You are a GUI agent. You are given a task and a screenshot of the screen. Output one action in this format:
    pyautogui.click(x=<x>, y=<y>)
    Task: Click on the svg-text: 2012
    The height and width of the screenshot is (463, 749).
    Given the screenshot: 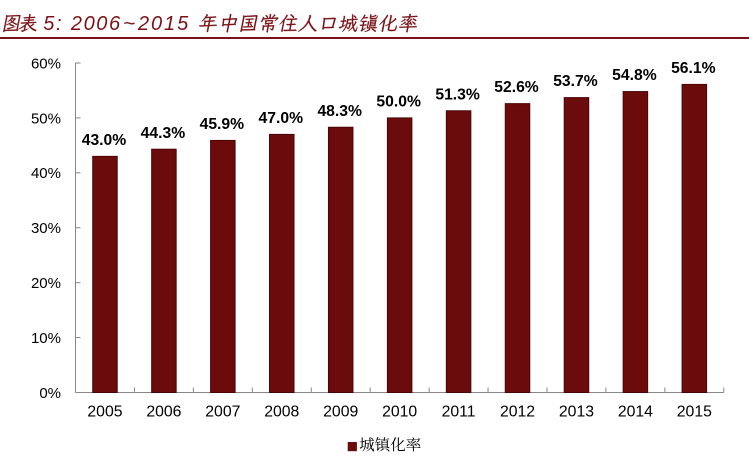 What is the action you would take?
    pyautogui.click(x=517, y=412)
    